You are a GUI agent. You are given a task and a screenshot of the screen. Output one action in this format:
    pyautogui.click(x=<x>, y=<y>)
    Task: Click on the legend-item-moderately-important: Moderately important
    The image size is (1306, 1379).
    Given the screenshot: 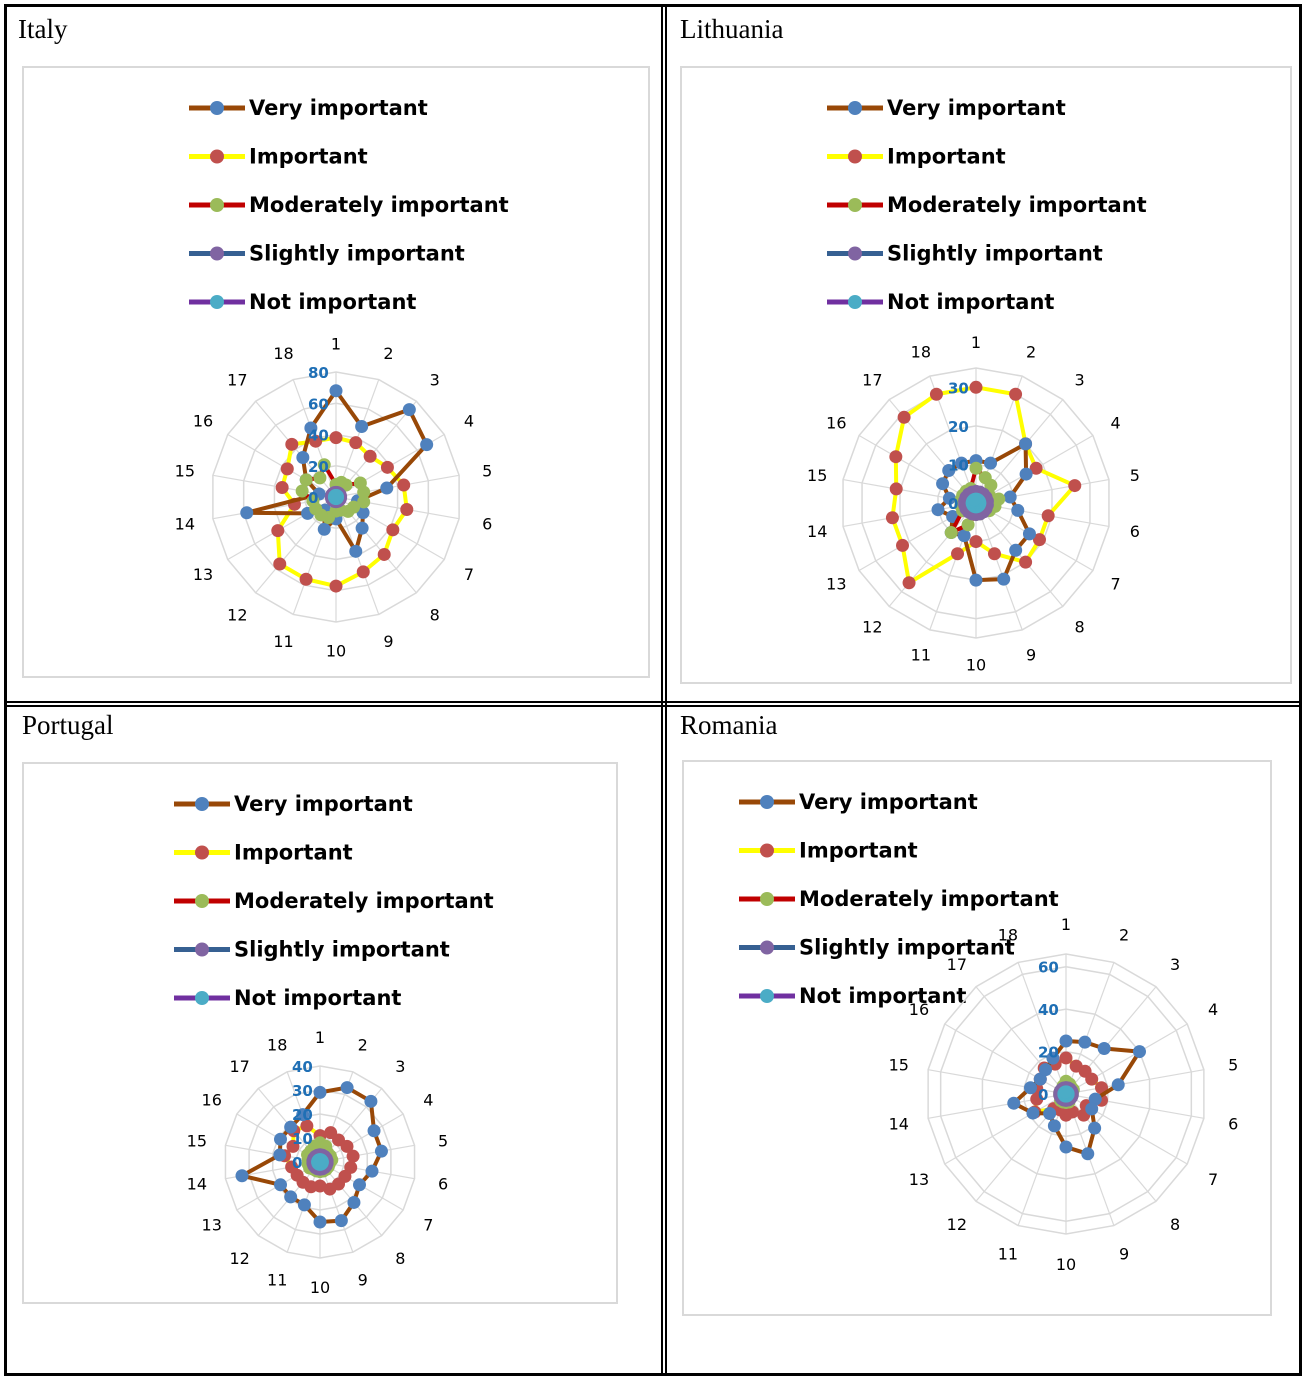 What is the action you would take?
    pyautogui.click(x=334, y=901)
    